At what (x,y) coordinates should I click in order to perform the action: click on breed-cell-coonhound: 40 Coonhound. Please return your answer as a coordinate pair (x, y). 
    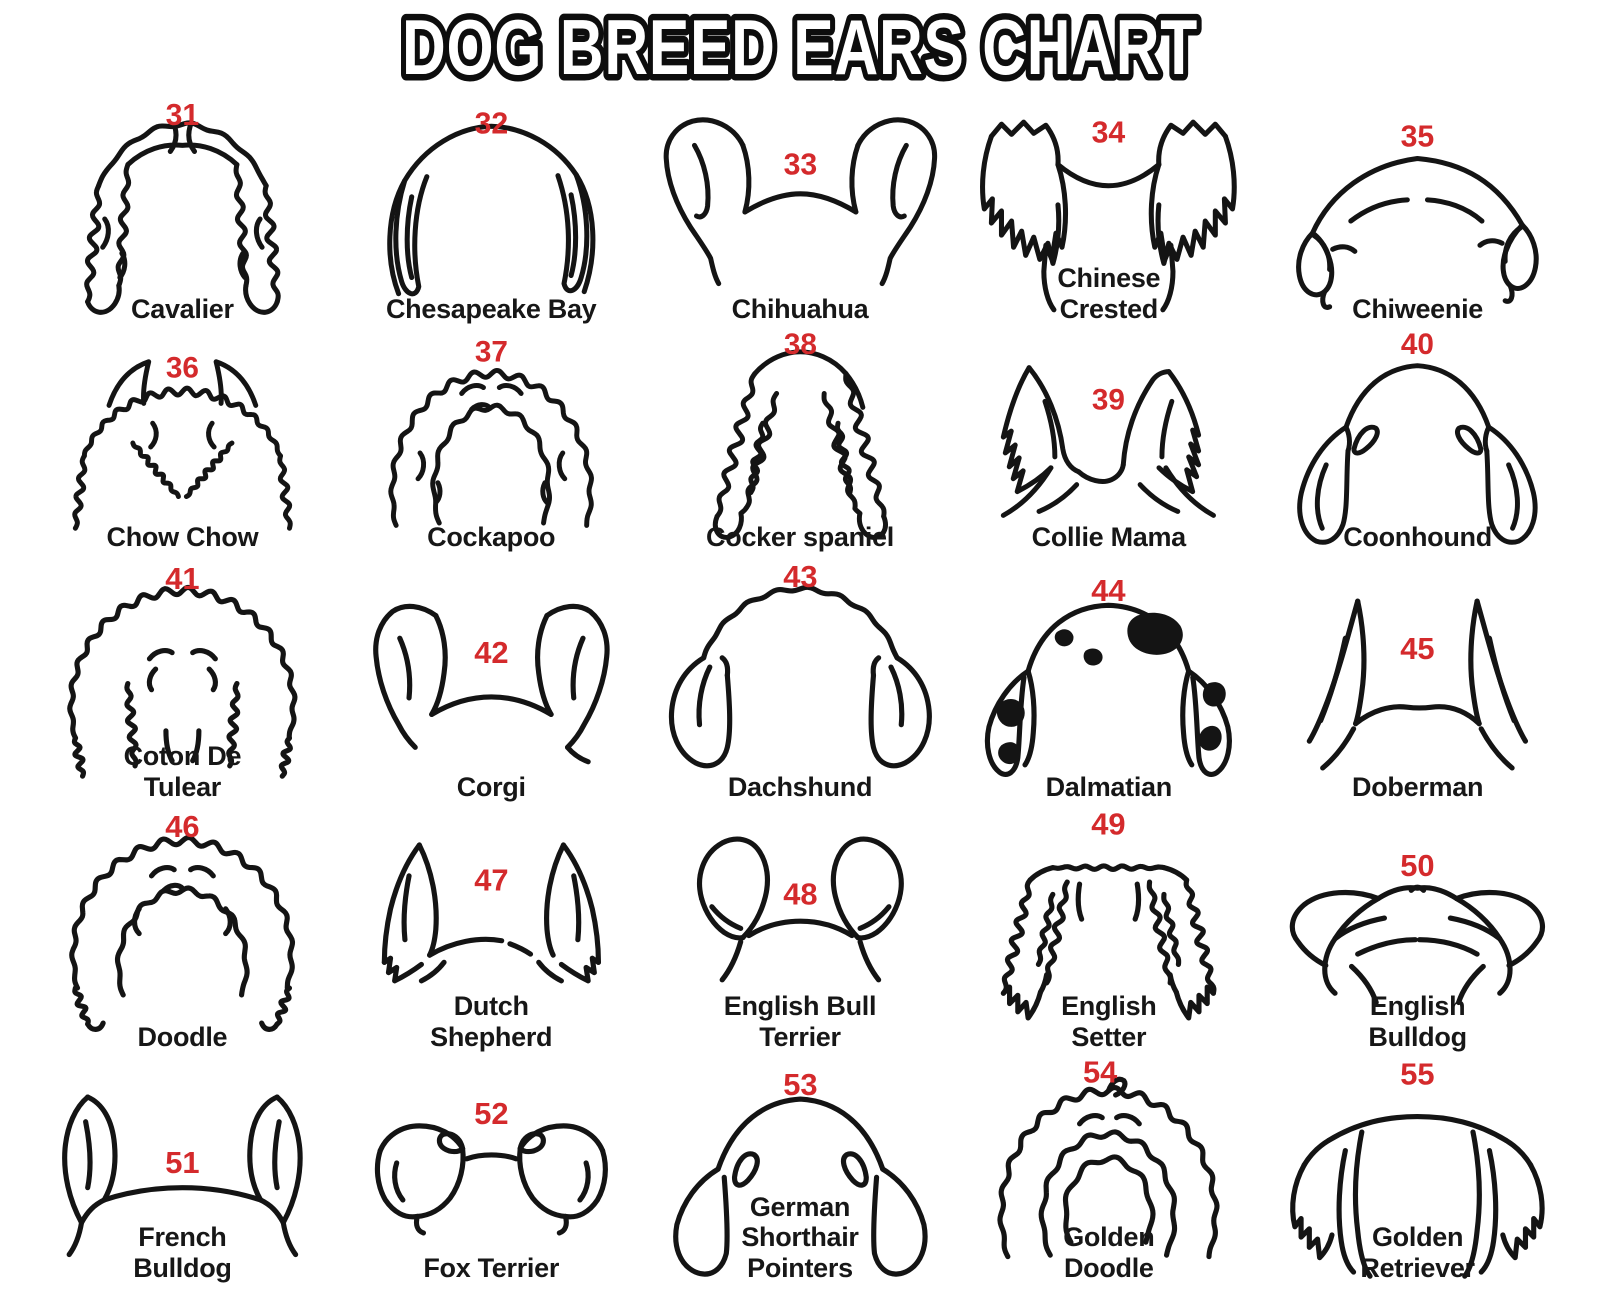
    Looking at the image, I should click on (1417, 444).